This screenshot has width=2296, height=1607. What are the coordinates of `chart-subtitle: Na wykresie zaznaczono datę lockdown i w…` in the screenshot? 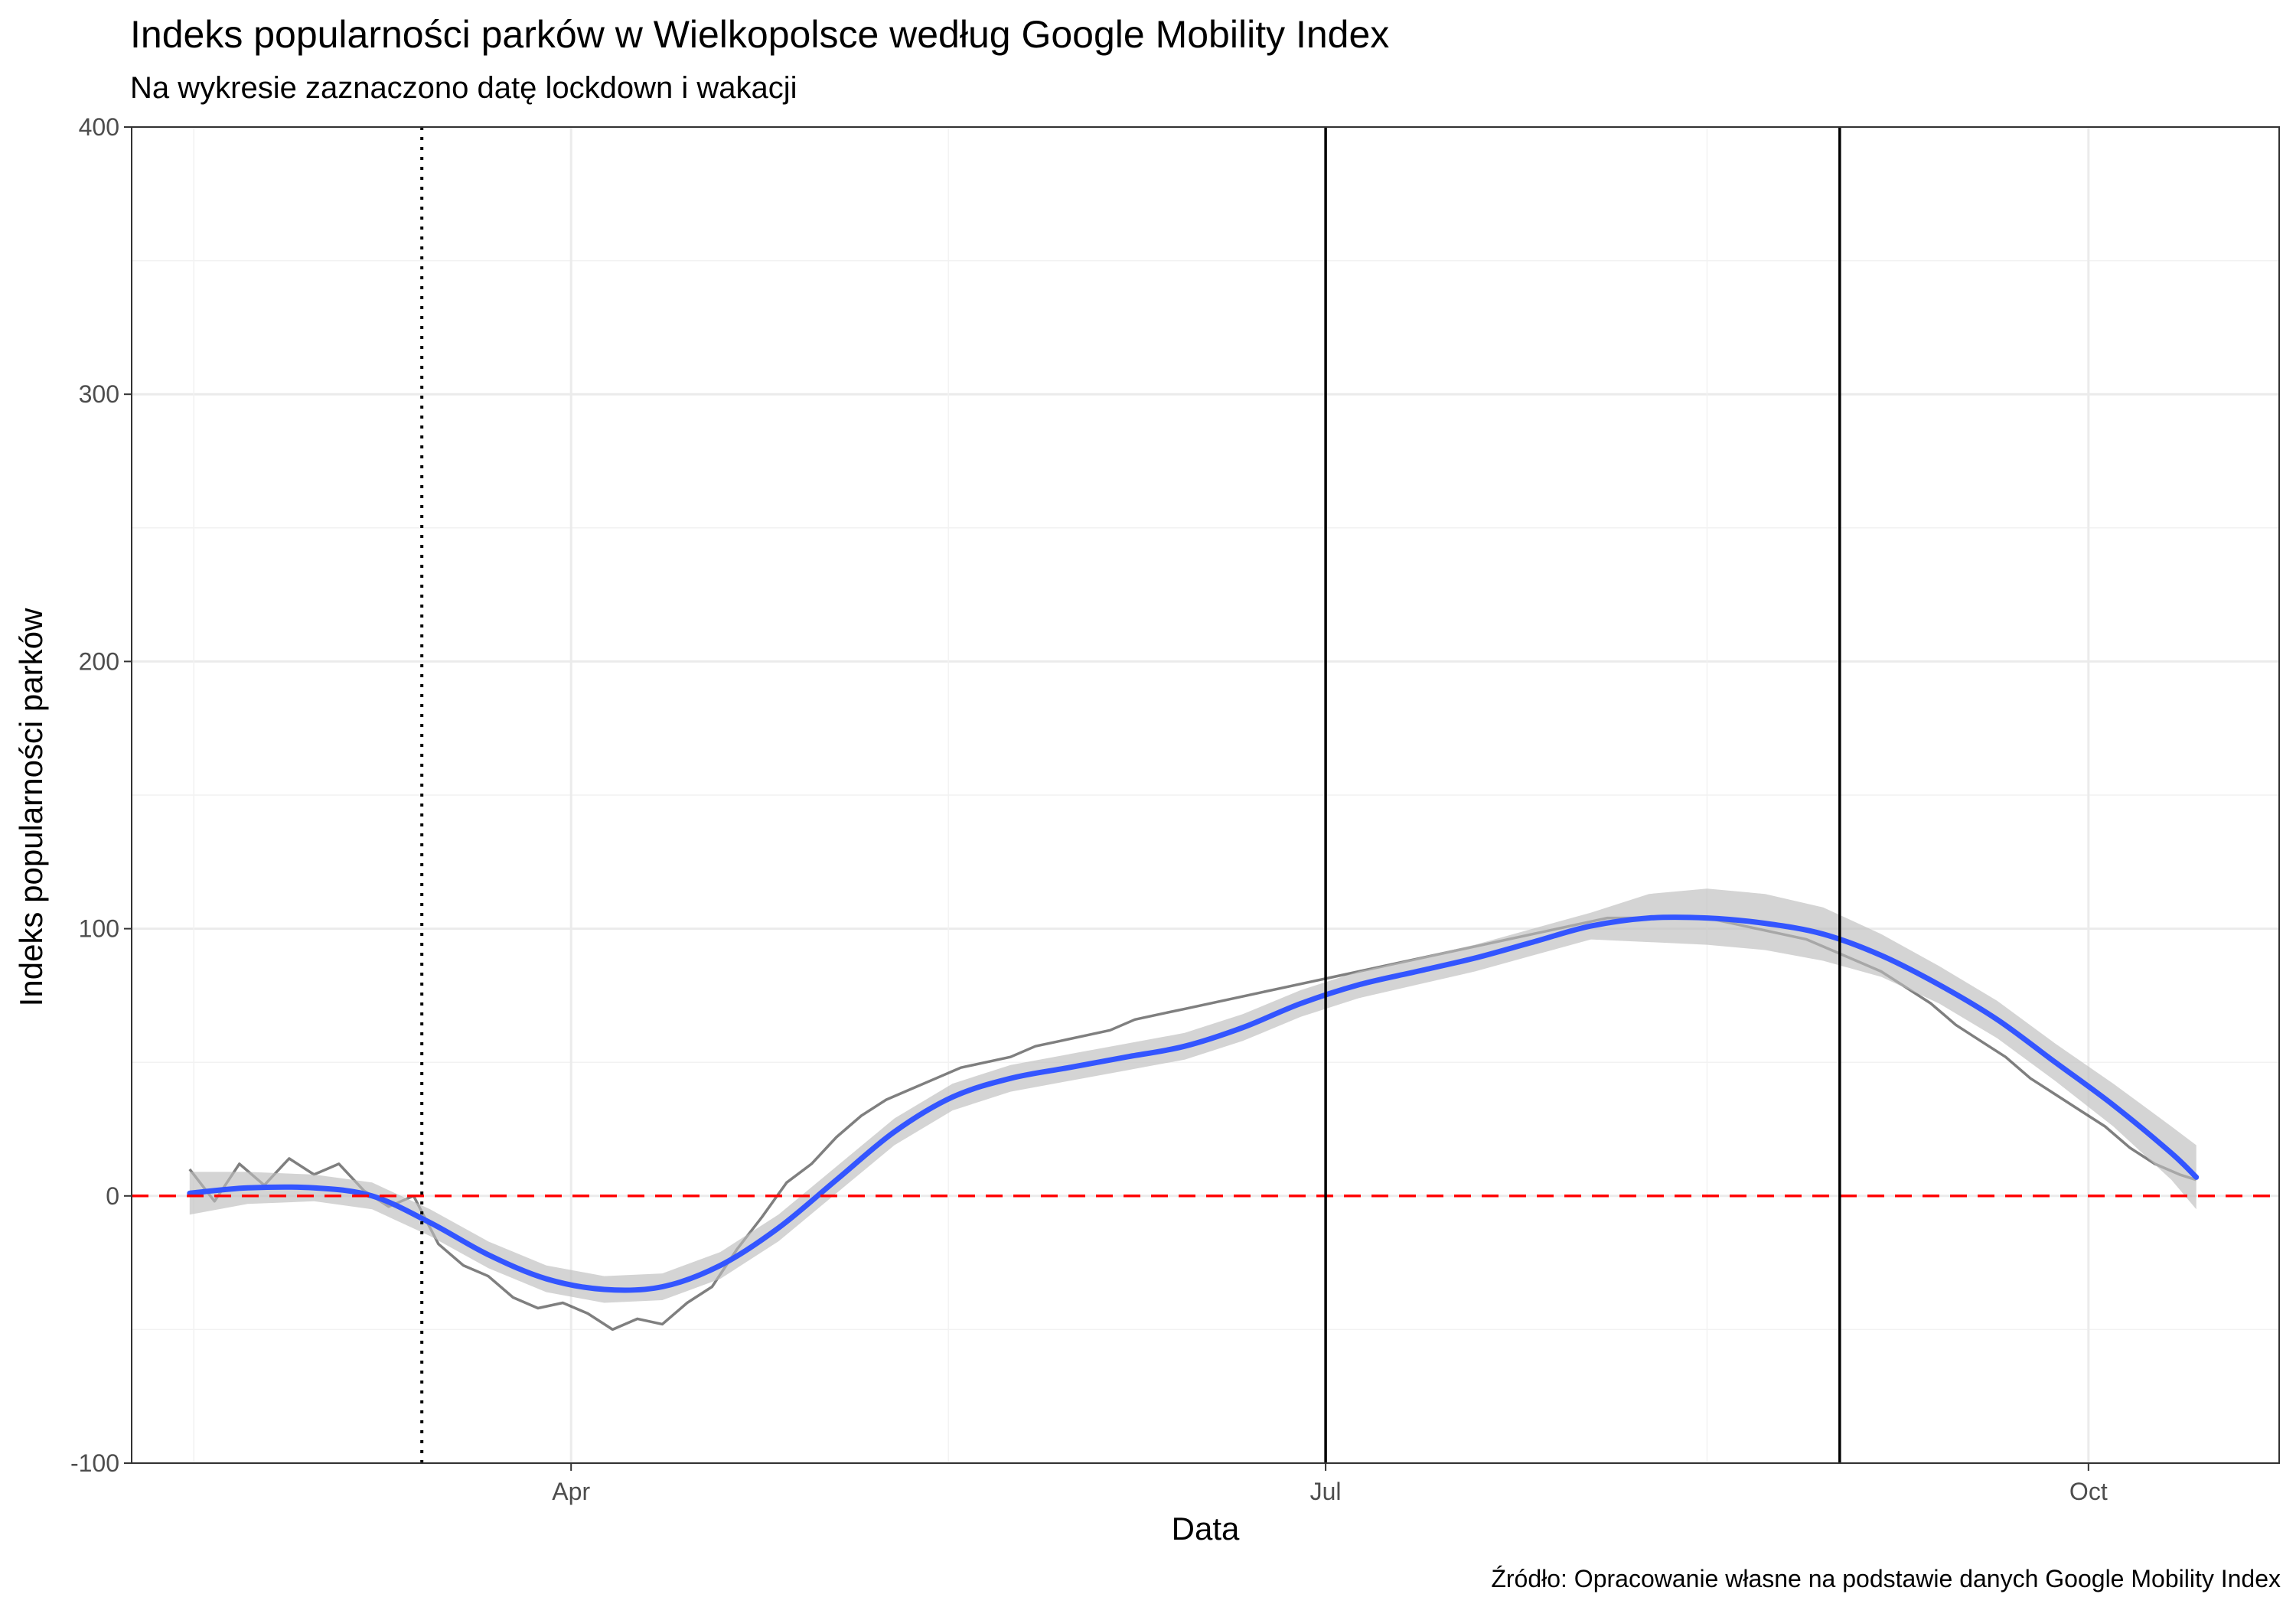 It's located at (463, 88).